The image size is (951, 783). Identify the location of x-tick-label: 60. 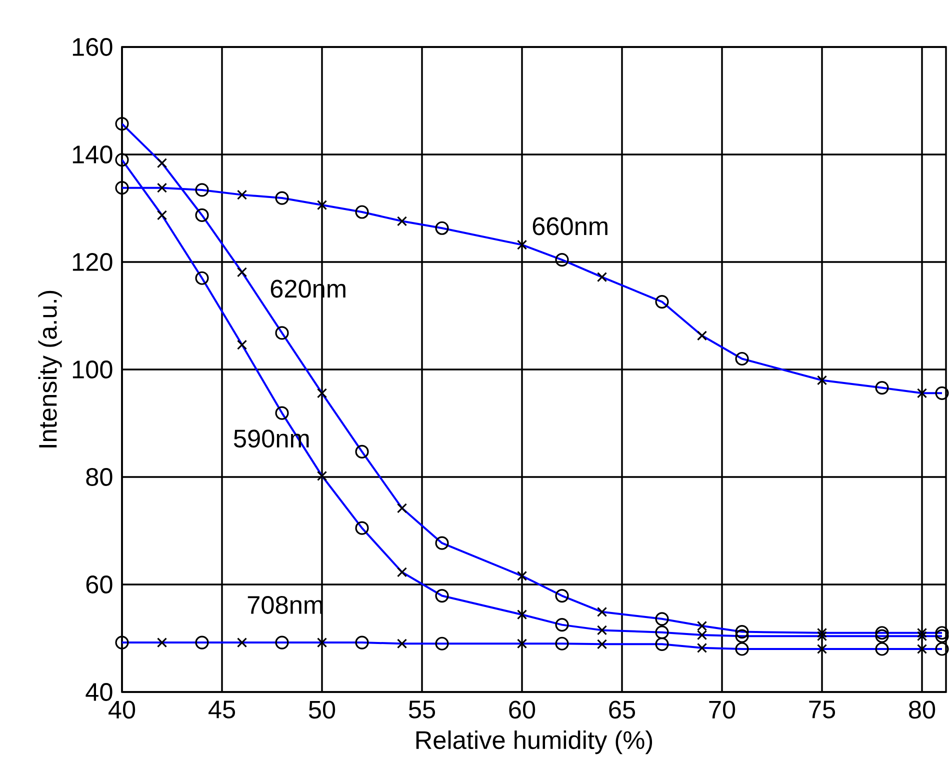
(522, 709).